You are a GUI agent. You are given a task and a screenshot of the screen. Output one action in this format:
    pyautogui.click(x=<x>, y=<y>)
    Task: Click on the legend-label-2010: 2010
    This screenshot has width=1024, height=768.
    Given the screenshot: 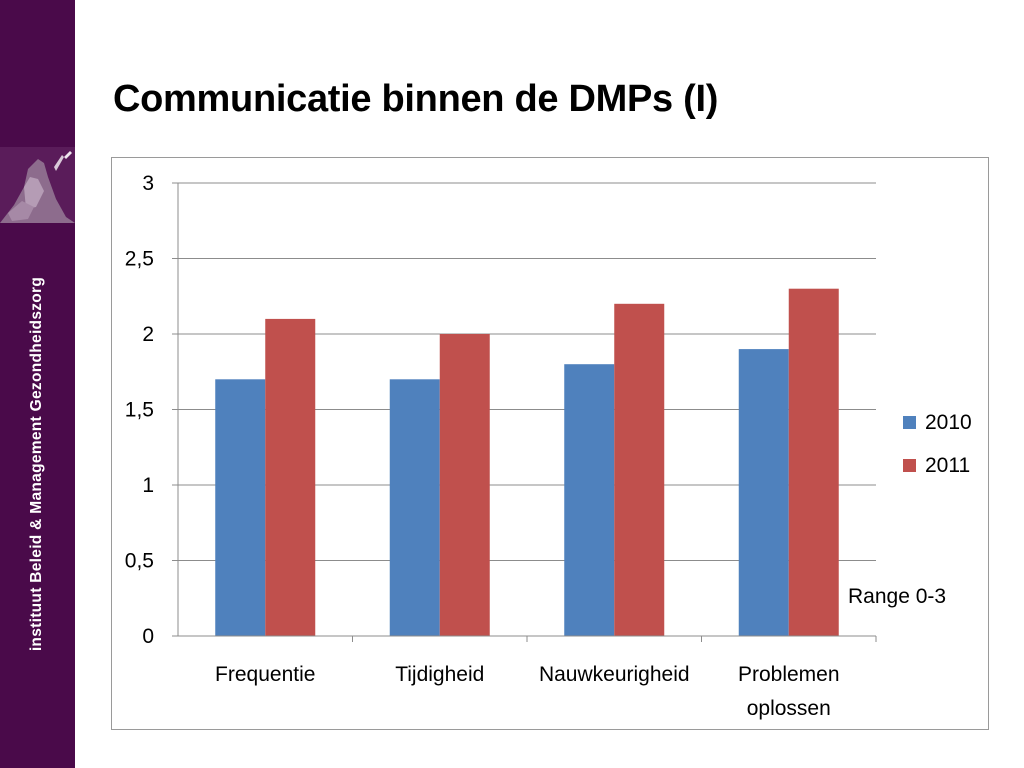 What is the action you would take?
    pyautogui.click(x=948, y=422)
    